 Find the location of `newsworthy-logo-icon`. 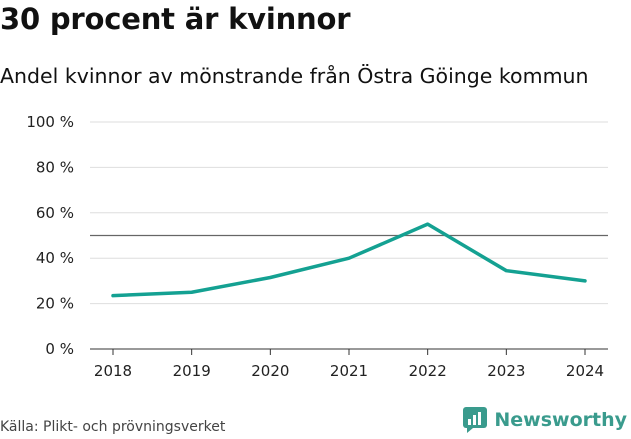

newsworthy-logo-icon is located at coordinates (475, 420).